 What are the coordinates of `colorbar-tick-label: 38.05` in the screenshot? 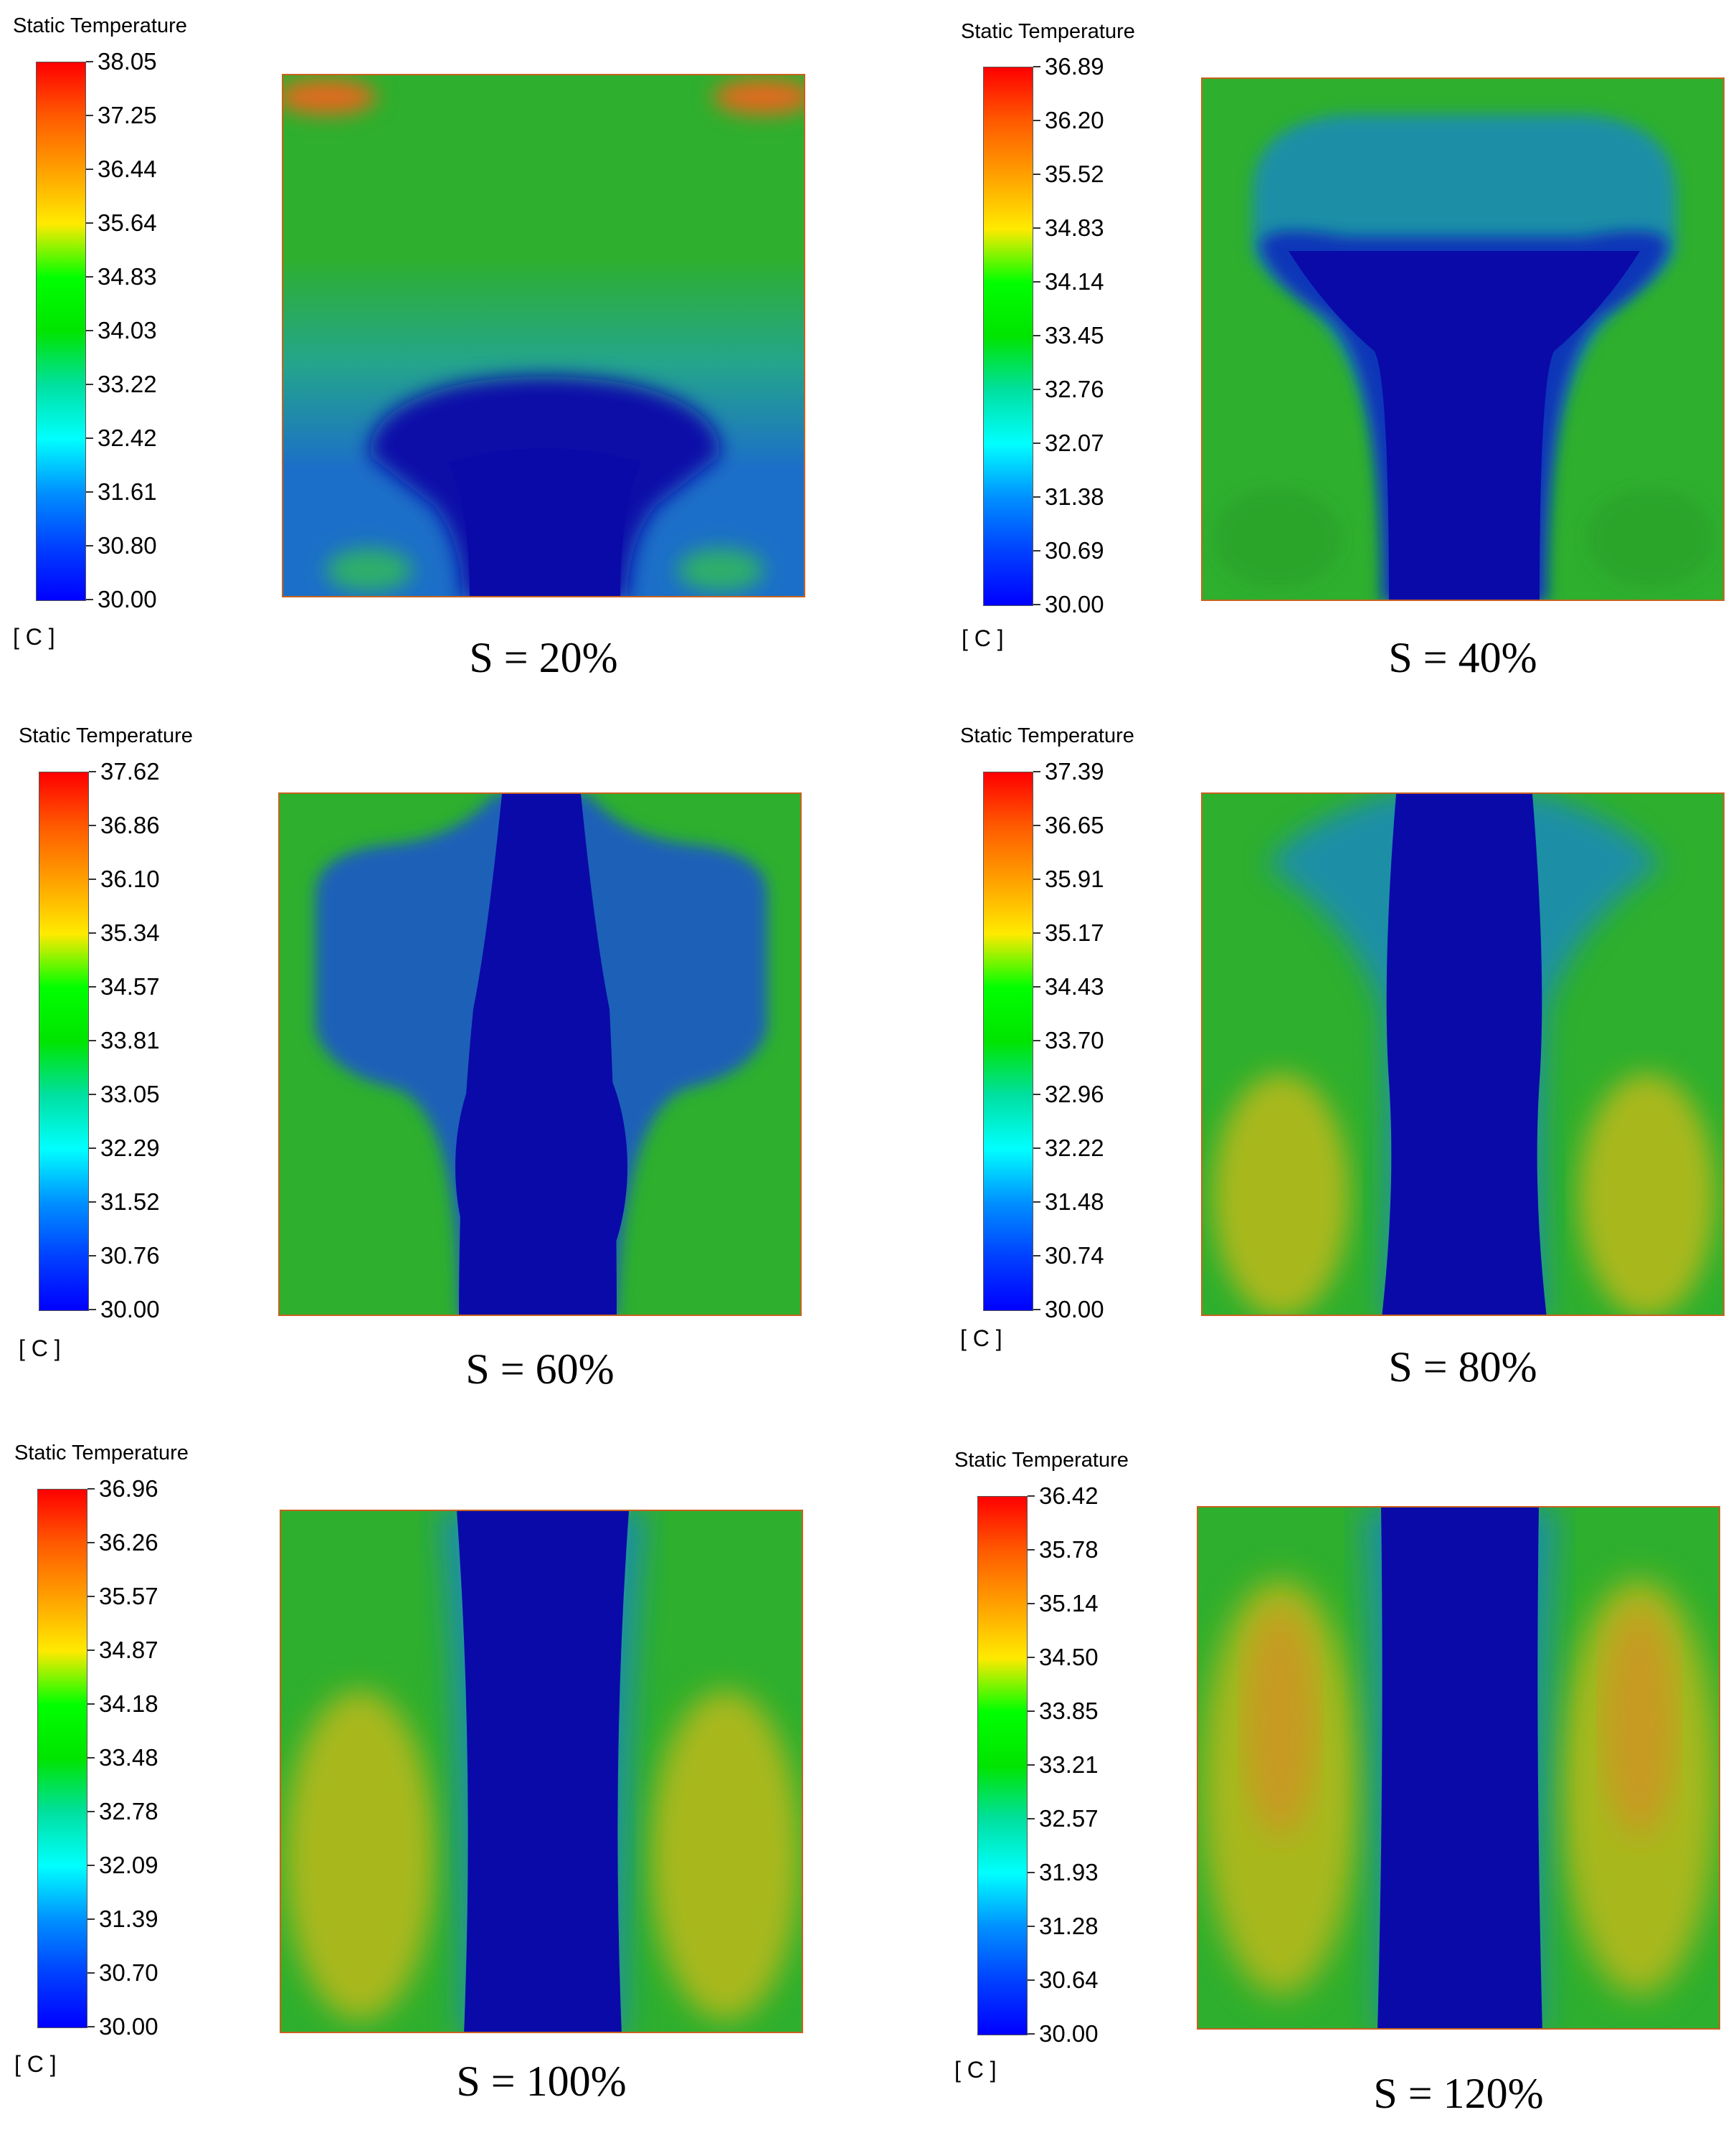 It's located at (128, 61).